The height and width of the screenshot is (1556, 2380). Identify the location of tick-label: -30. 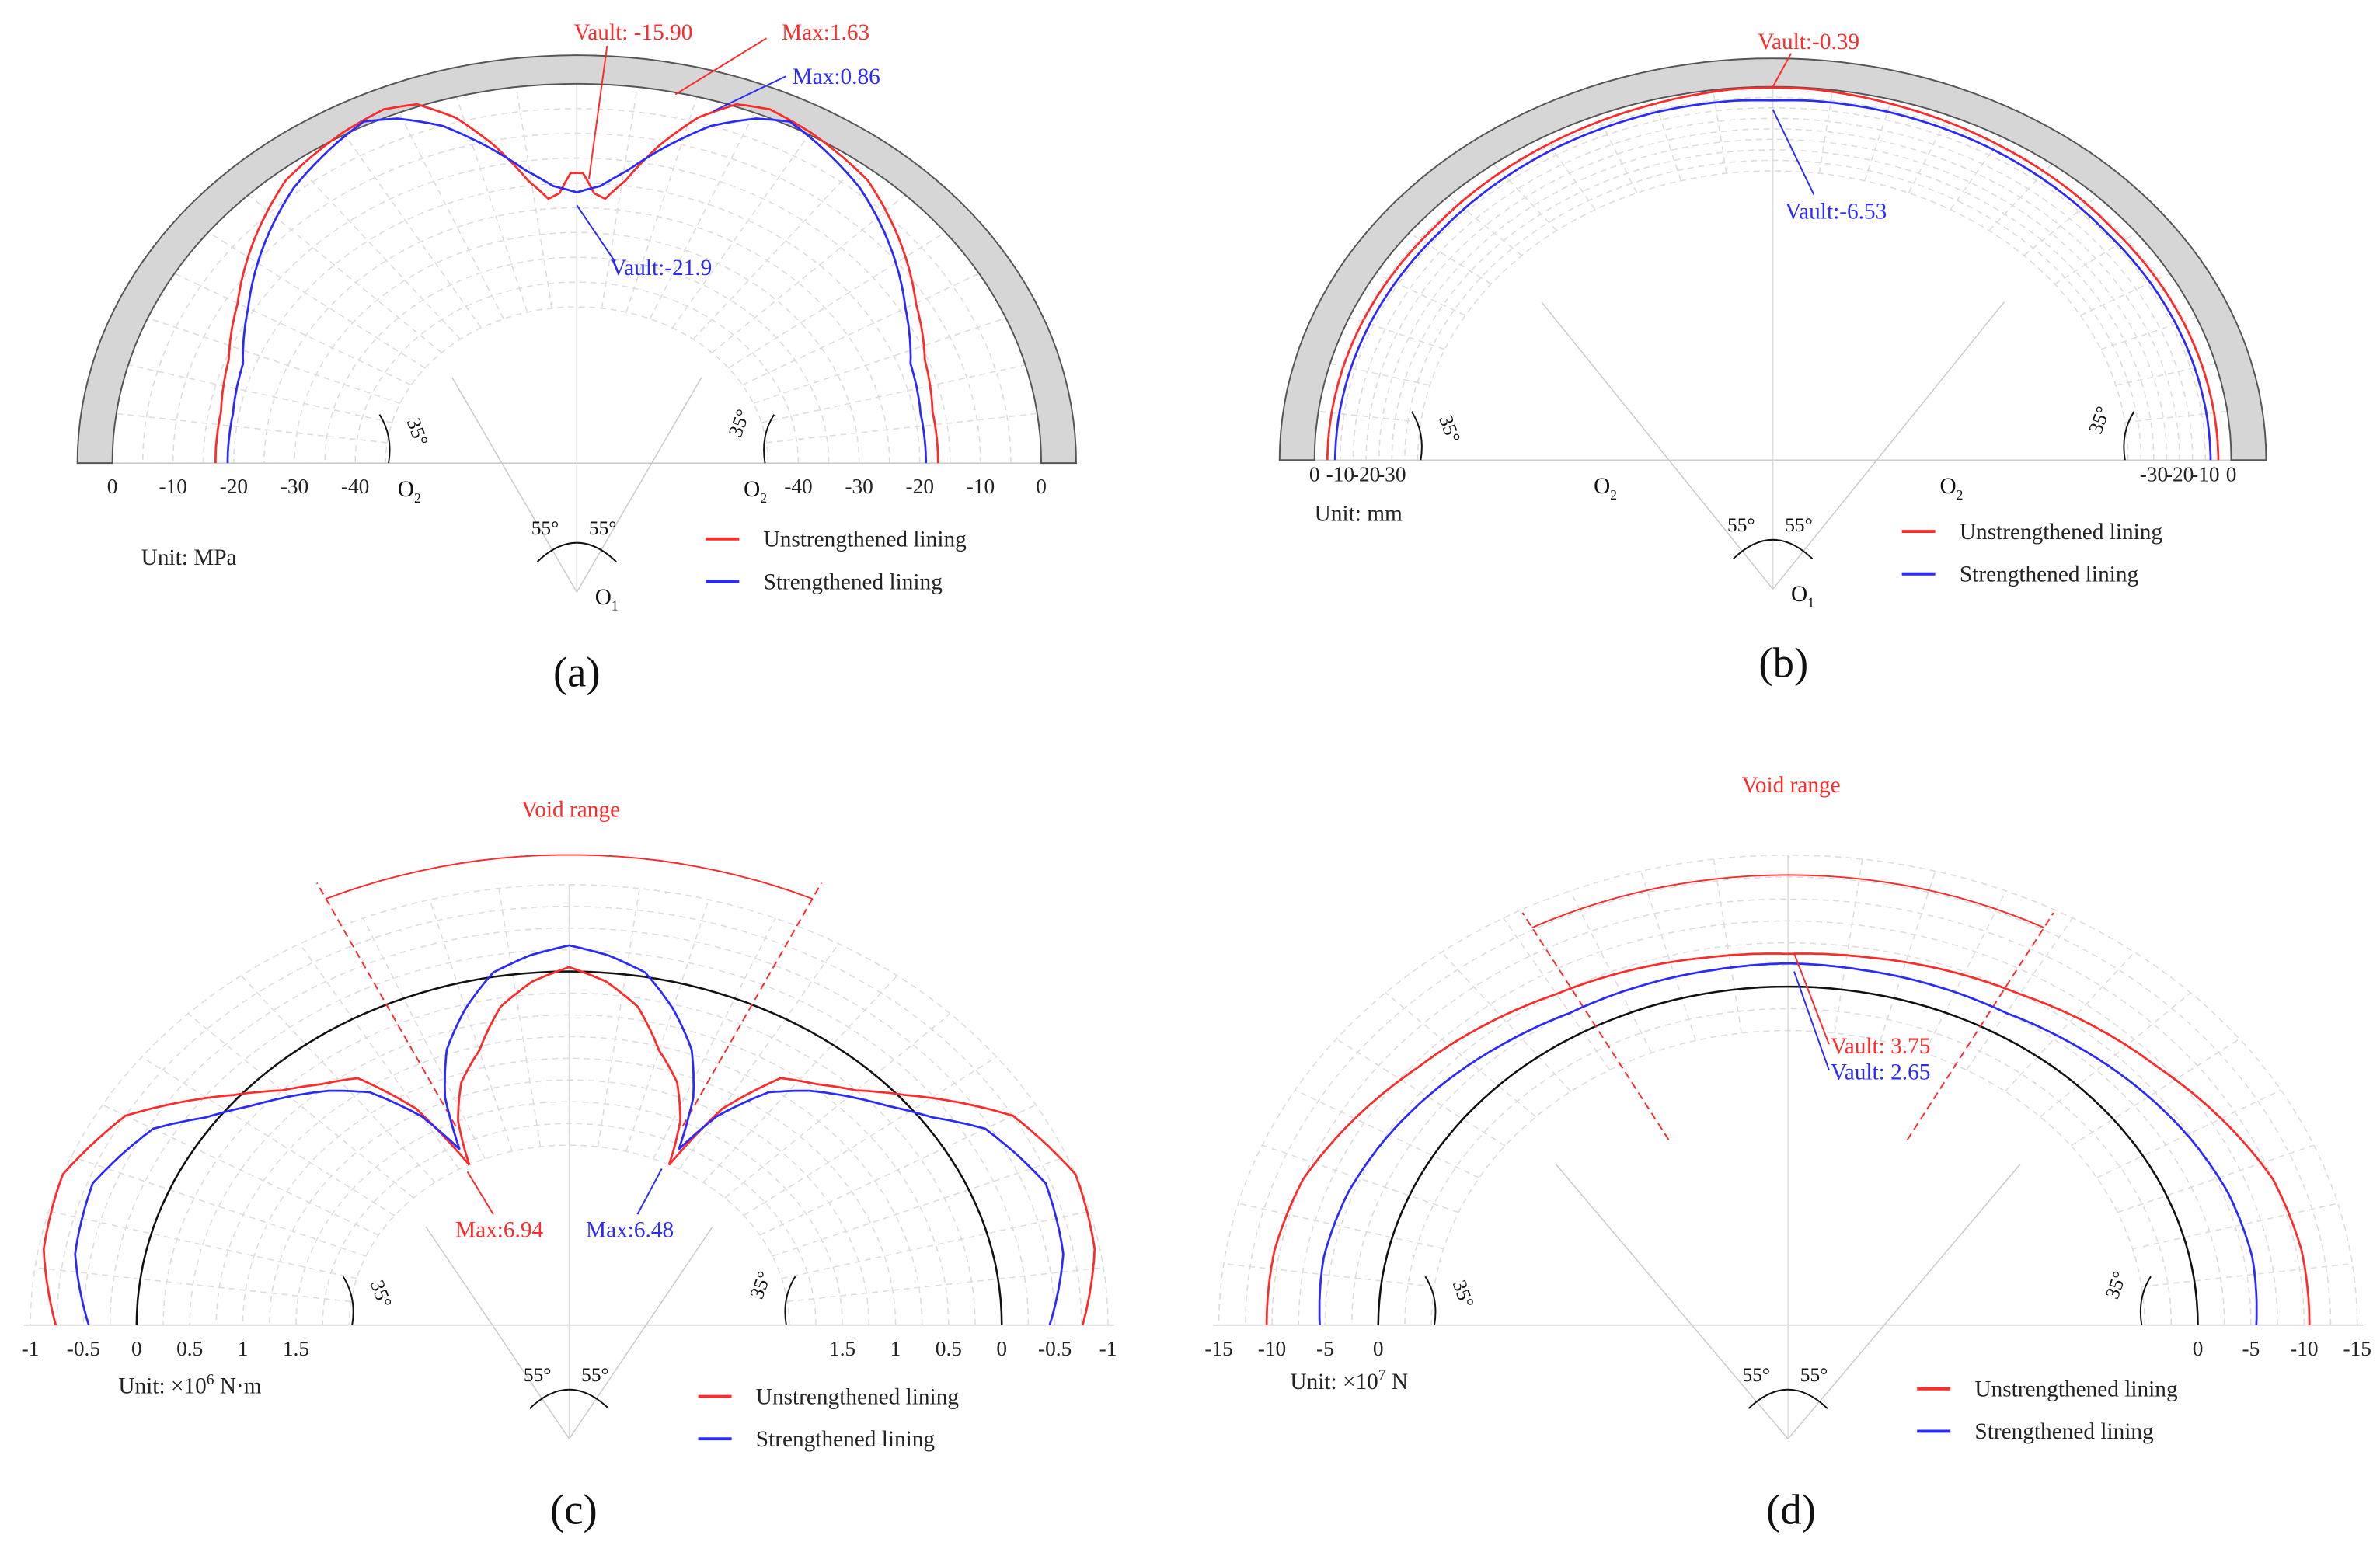
(294, 486).